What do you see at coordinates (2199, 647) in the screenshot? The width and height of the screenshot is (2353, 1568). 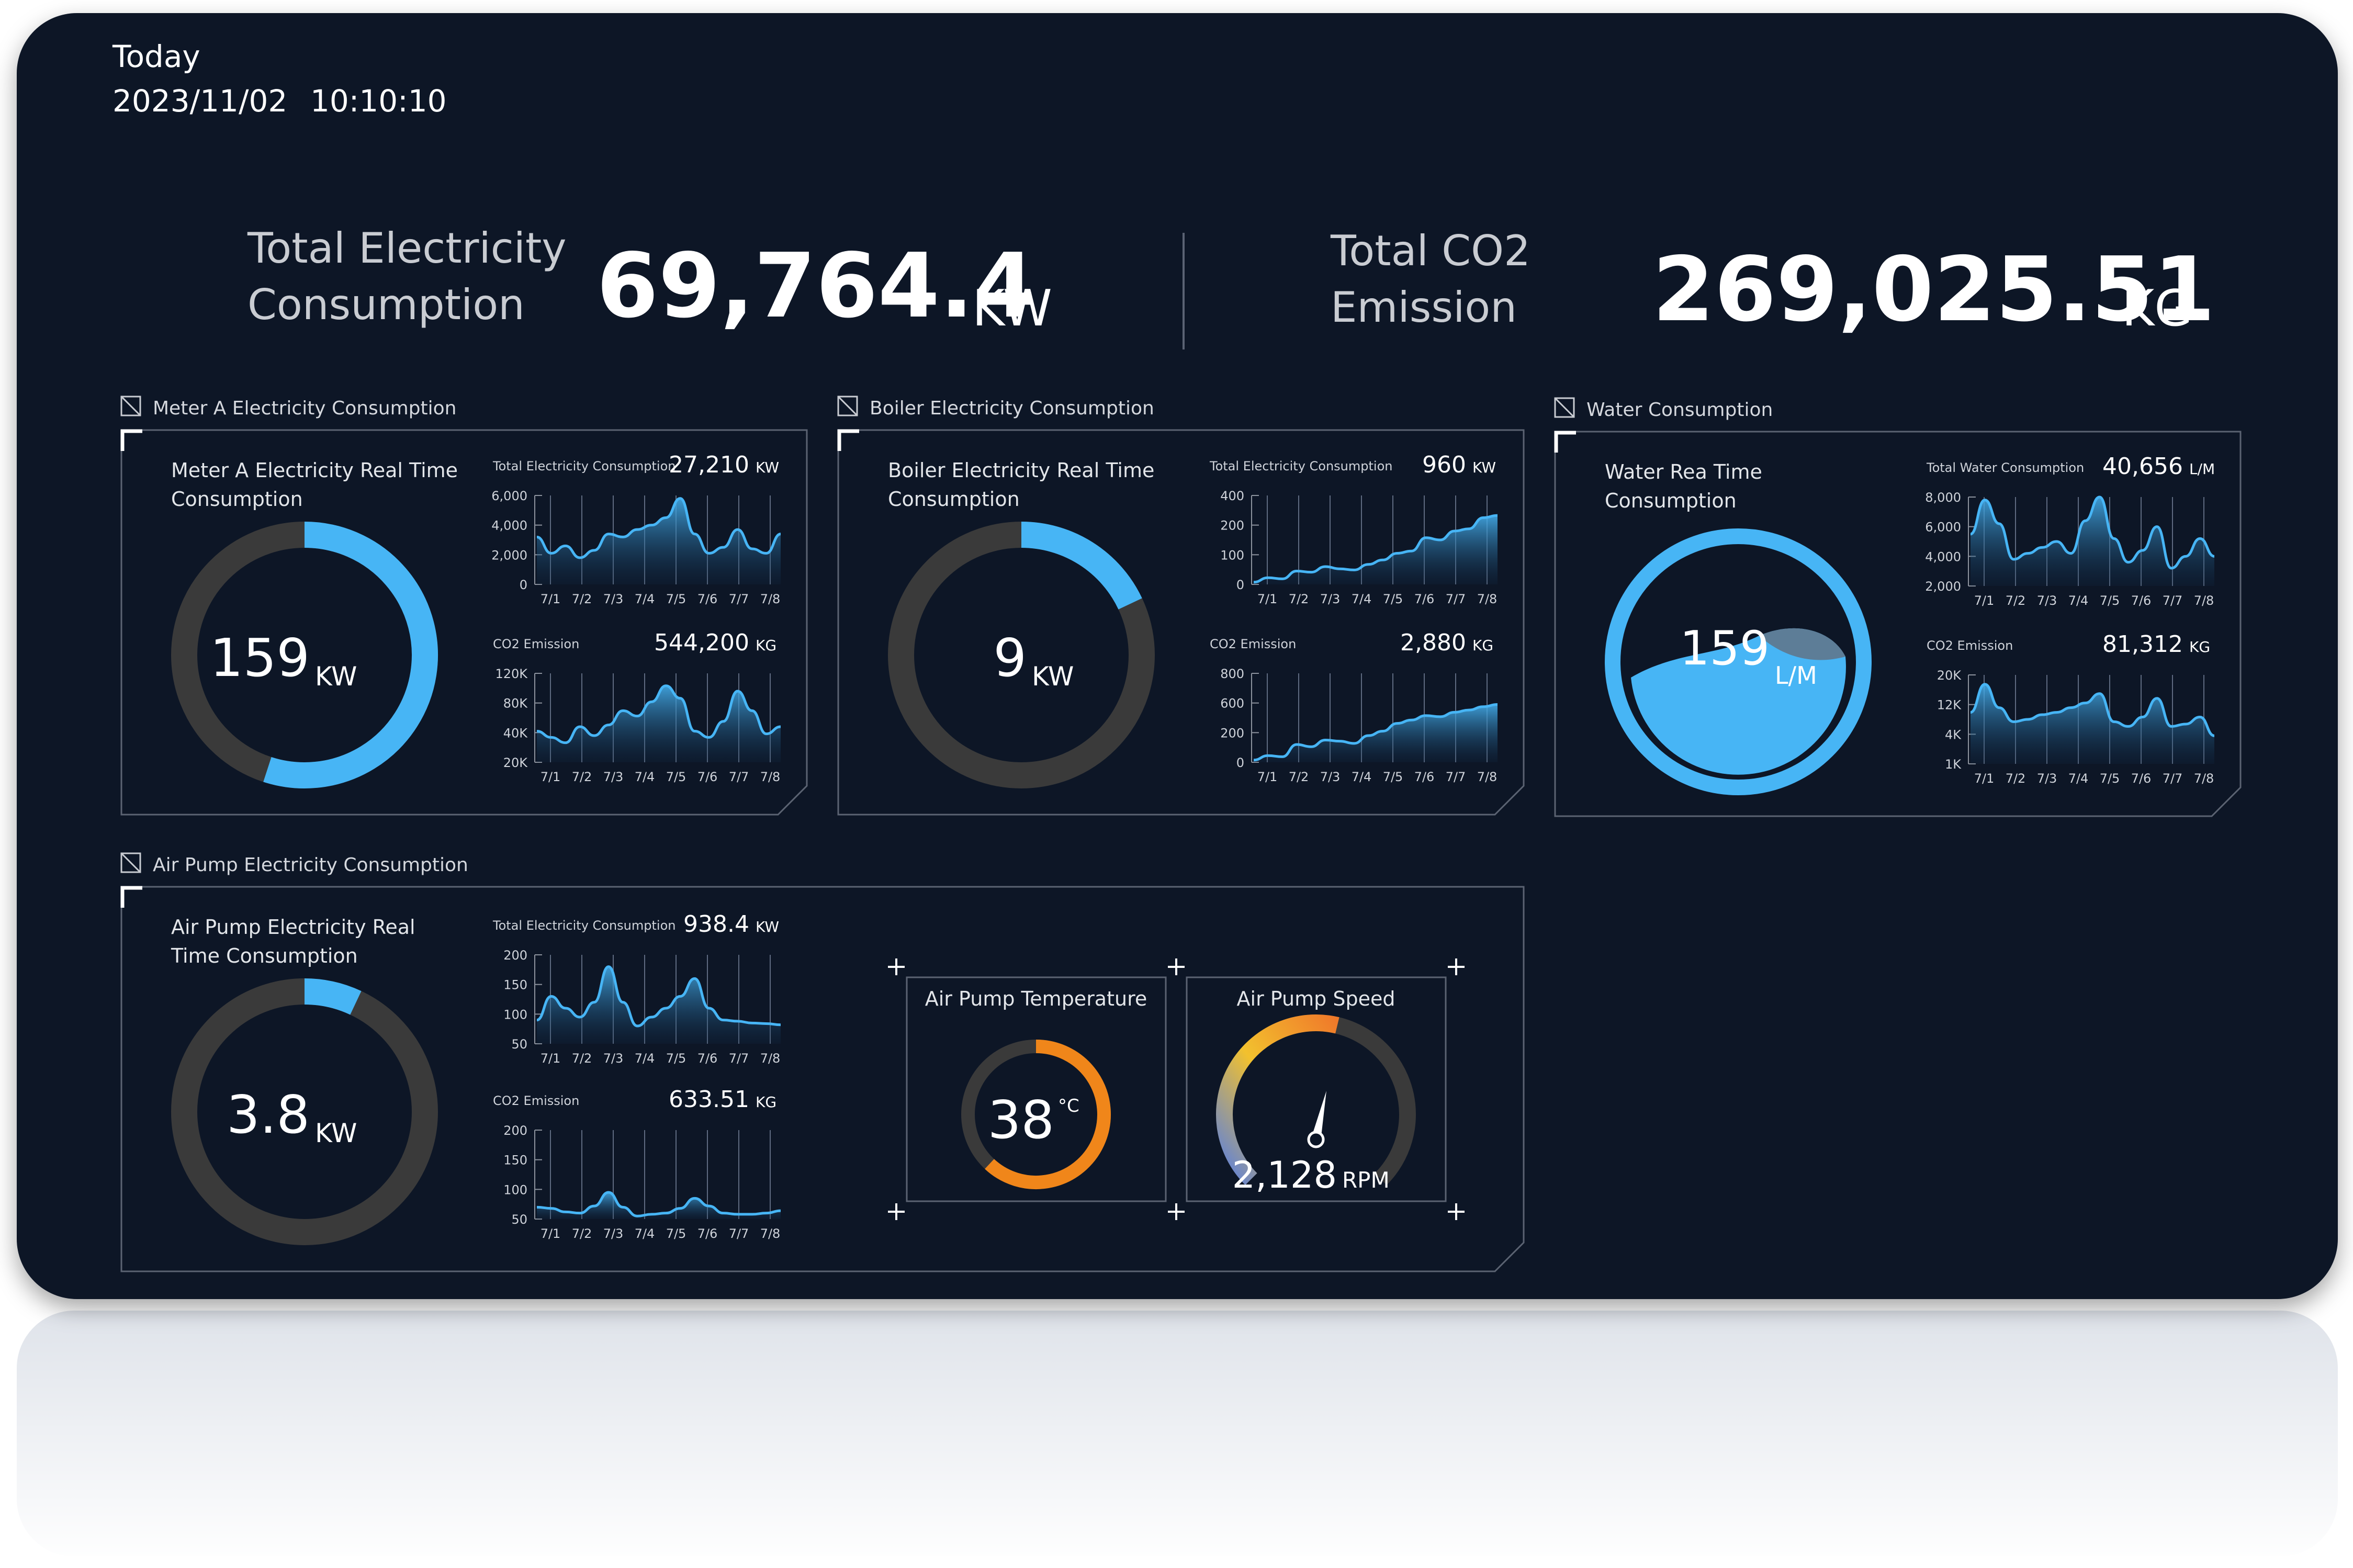 I see `water-chart2-unit: KG` at bounding box center [2199, 647].